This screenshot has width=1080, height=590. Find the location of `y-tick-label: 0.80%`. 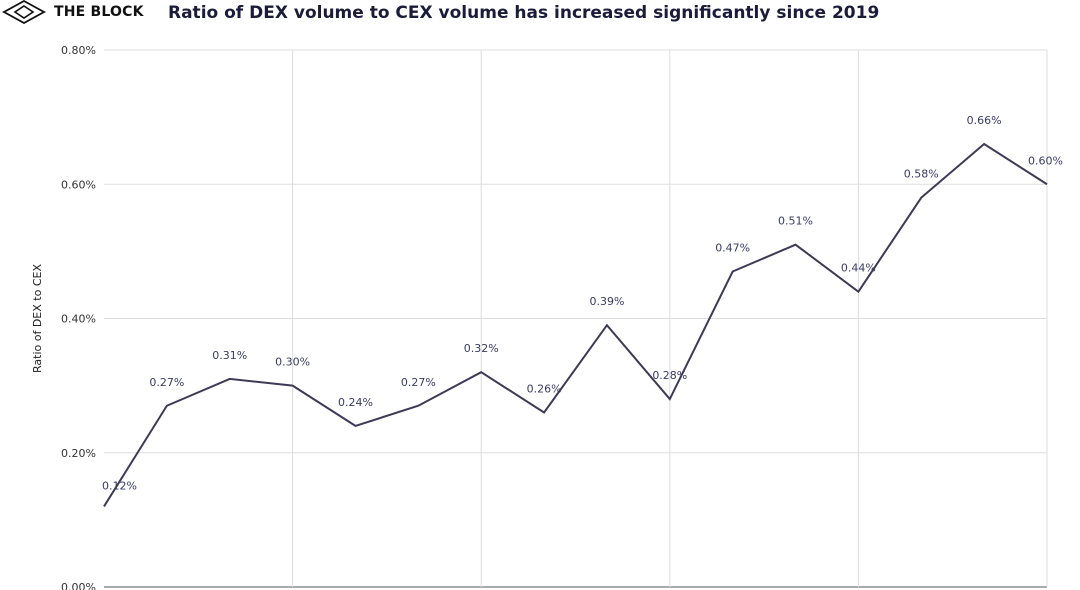

y-tick-label: 0.80% is located at coordinates (78, 50).